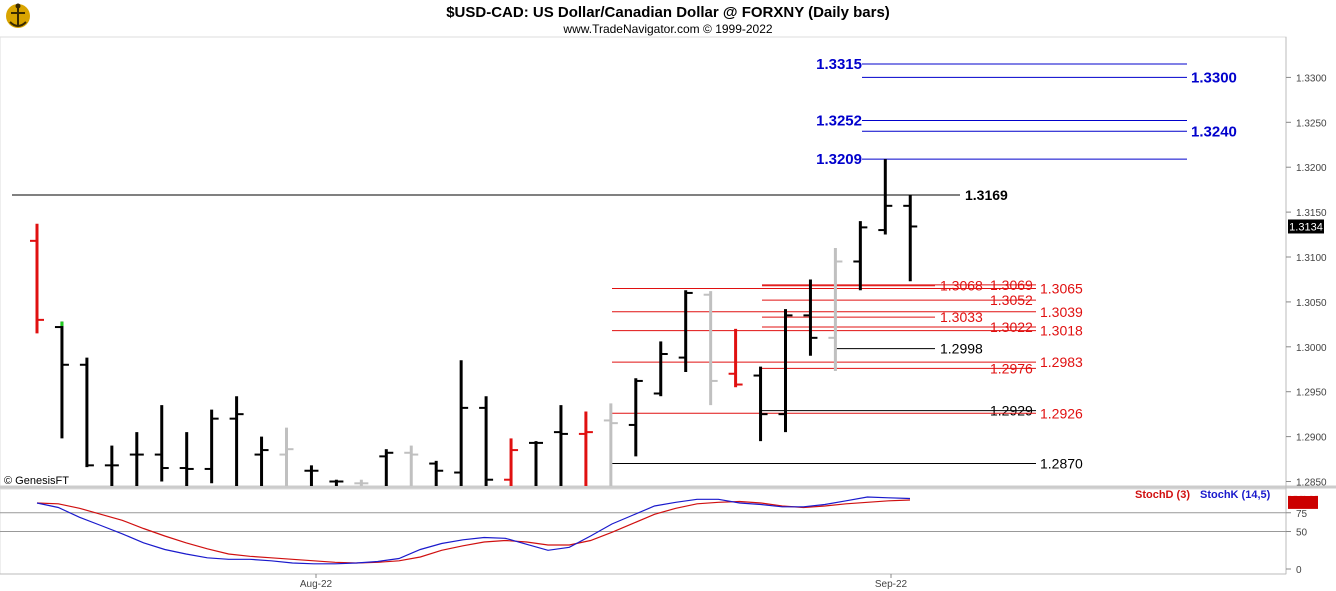  What do you see at coordinates (1011, 285) in the screenshot?
I see `level-label: 1.3069` at bounding box center [1011, 285].